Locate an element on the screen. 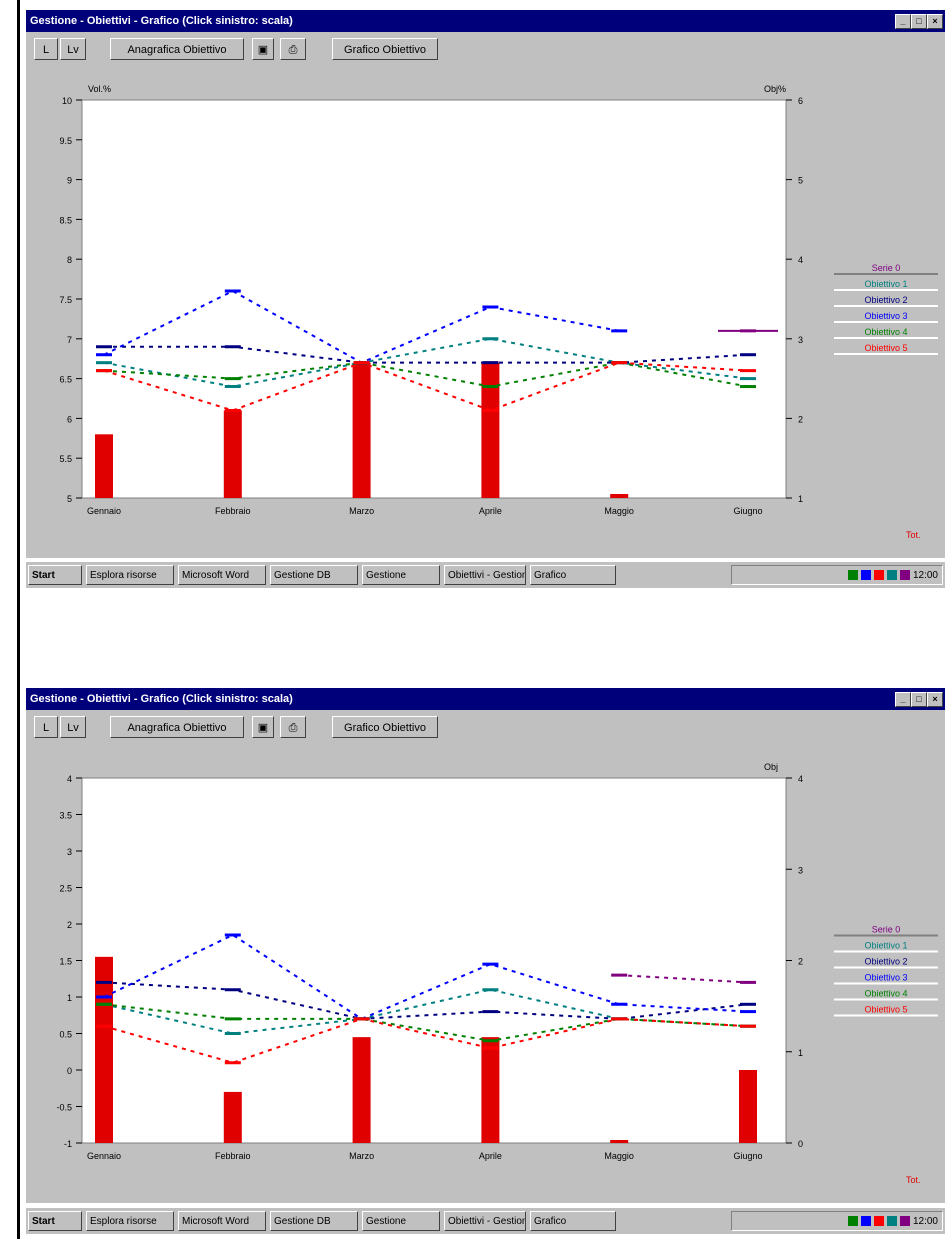 The width and height of the screenshot is (945, 1239). left-tick-label: 10 is located at coordinates (67, 101).